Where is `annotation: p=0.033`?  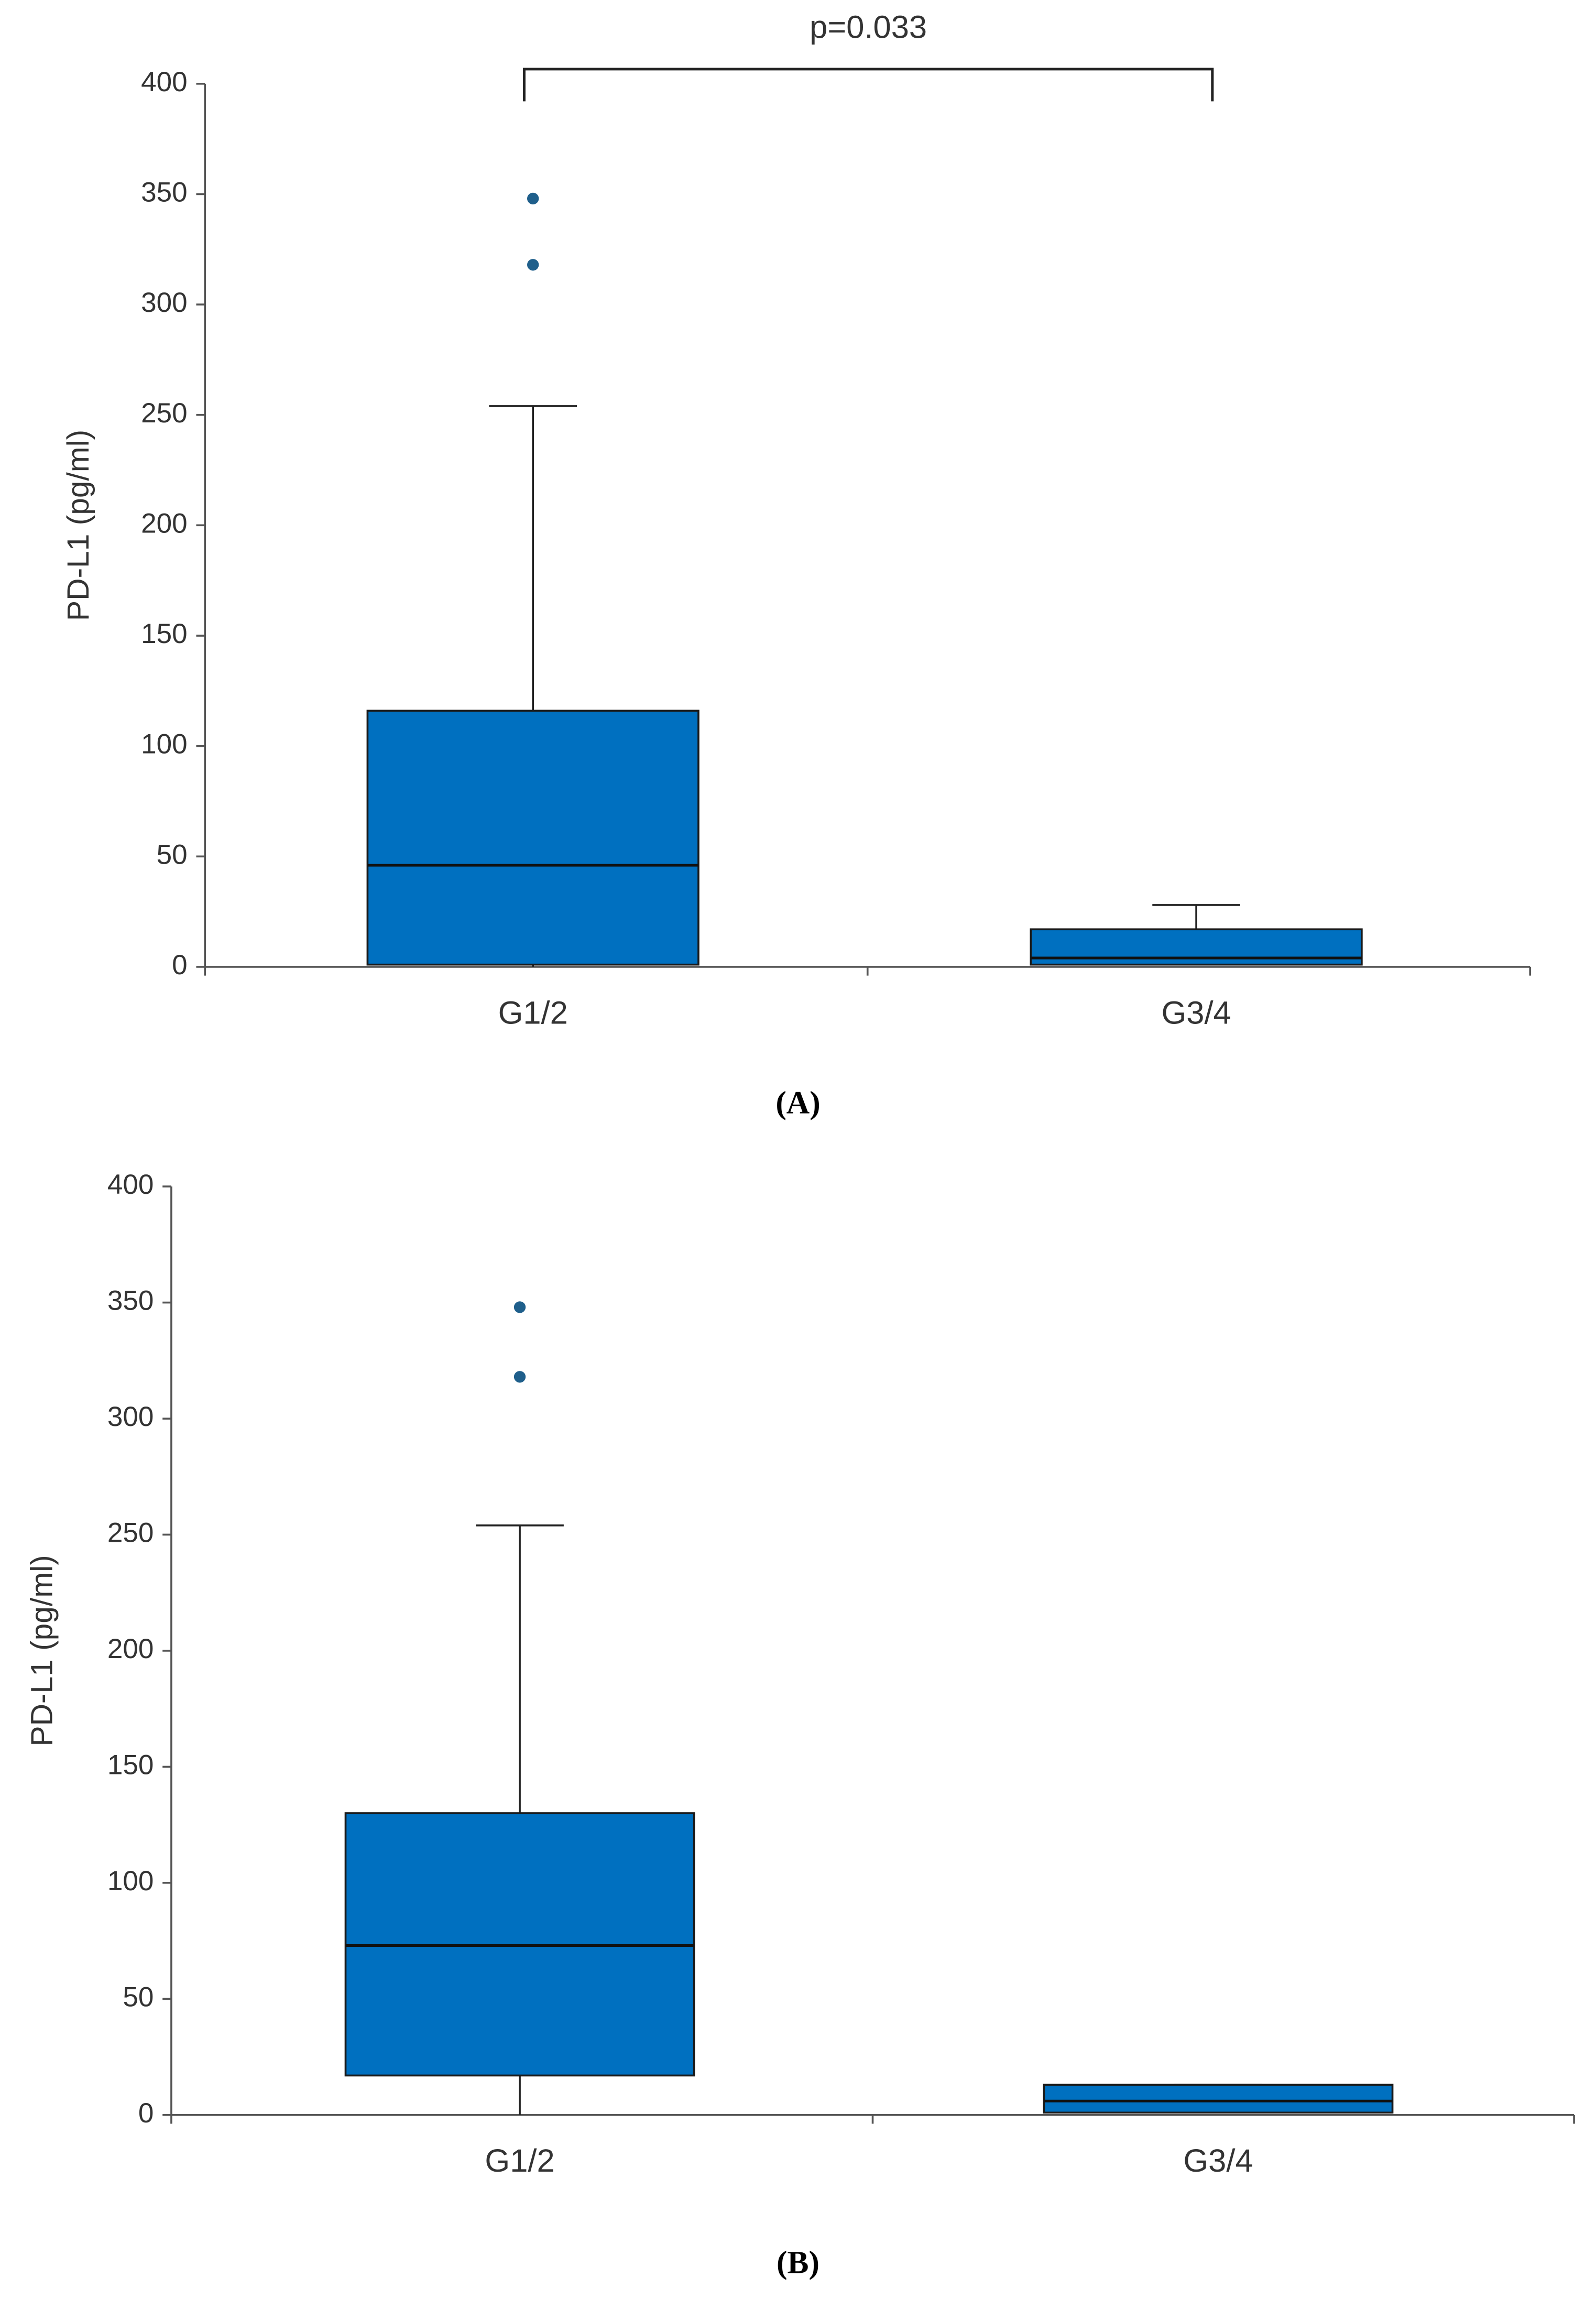
annotation: p=0.033 is located at coordinates (868, 27).